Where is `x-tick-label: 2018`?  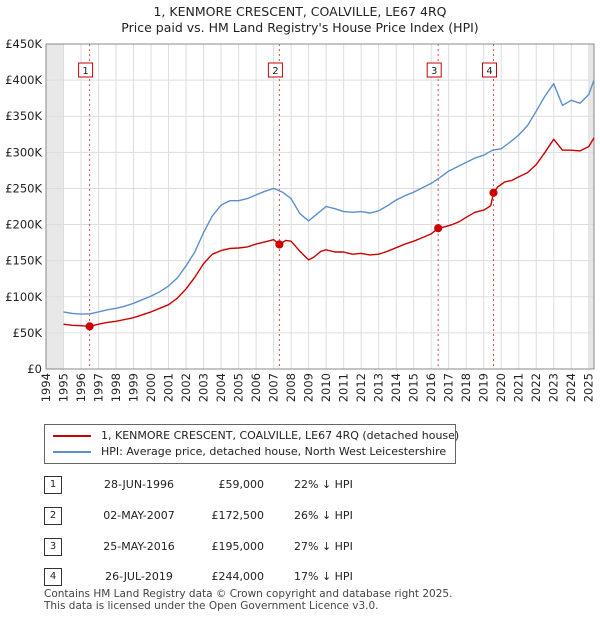
x-tick-label: 2018 is located at coordinates (466, 387).